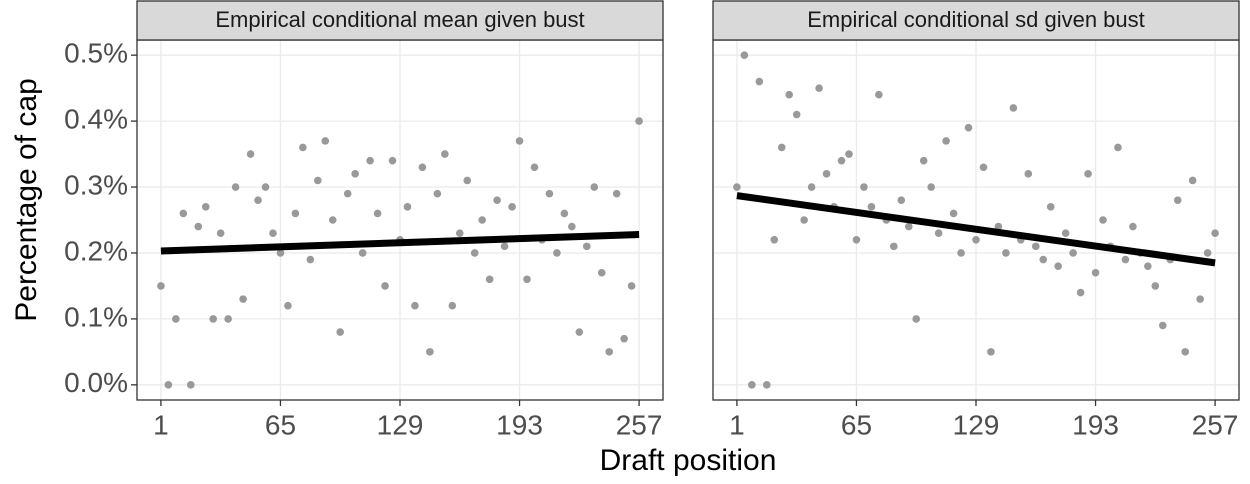 The height and width of the screenshot is (484, 1250). Describe the element at coordinates (976, 424) in the screenshot. I see `x-tick-label: 129` at that location.